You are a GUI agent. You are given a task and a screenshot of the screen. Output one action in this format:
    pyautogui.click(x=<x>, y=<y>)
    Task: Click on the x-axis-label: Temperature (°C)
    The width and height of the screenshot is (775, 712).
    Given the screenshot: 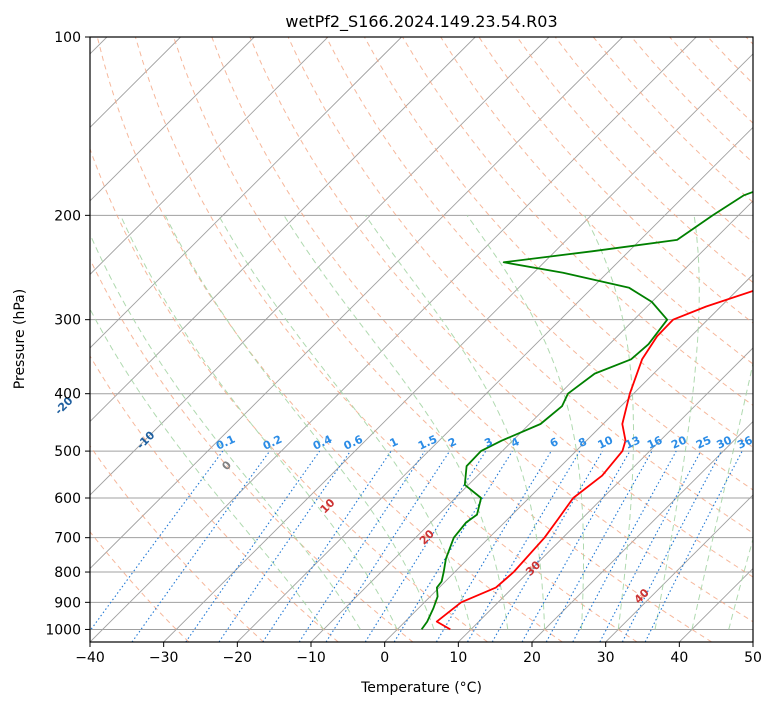 What is the action you would take?
    pyautogui.click(x=421, y=688)
    